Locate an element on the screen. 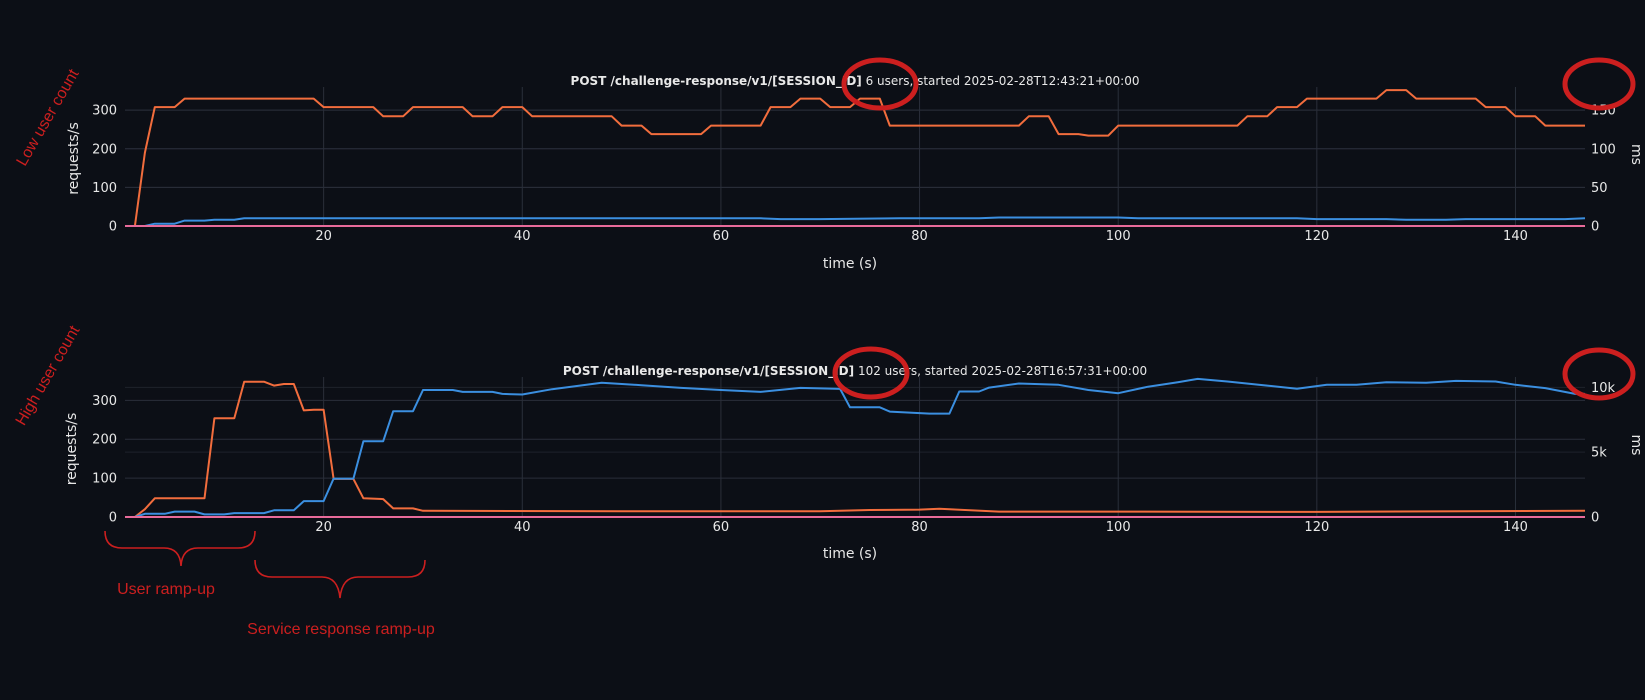 The image size is (1645, 700). bottom-ms-max-highlight-circle is located at coordinates (1599, 374).